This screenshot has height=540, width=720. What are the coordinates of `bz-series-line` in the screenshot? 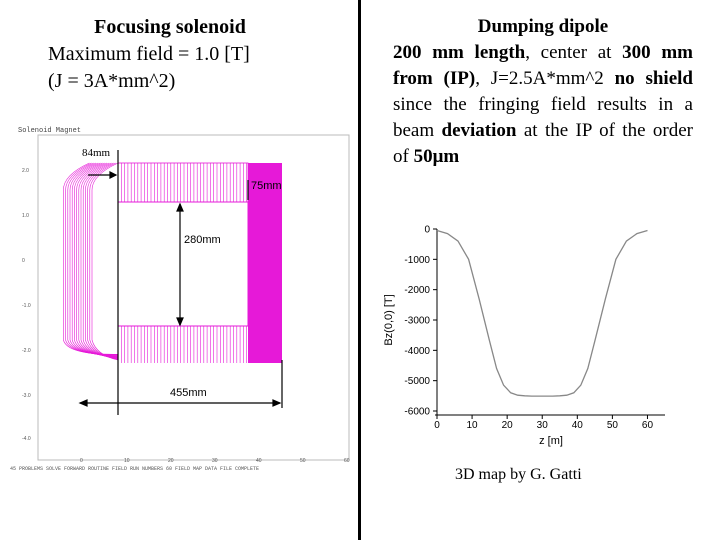 It's located at (542, 313).